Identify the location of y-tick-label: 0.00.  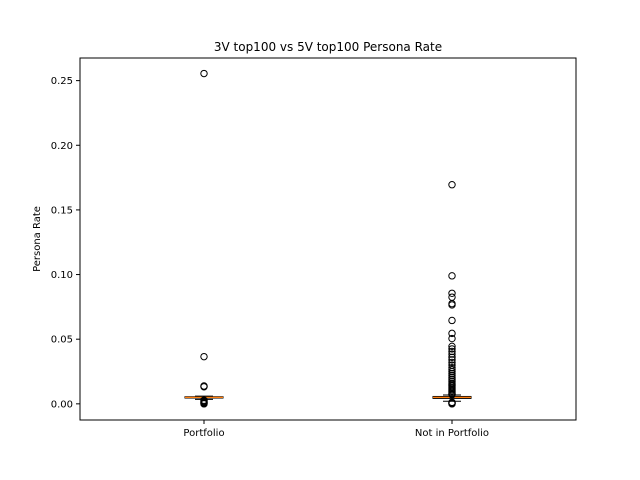
(62, 404).